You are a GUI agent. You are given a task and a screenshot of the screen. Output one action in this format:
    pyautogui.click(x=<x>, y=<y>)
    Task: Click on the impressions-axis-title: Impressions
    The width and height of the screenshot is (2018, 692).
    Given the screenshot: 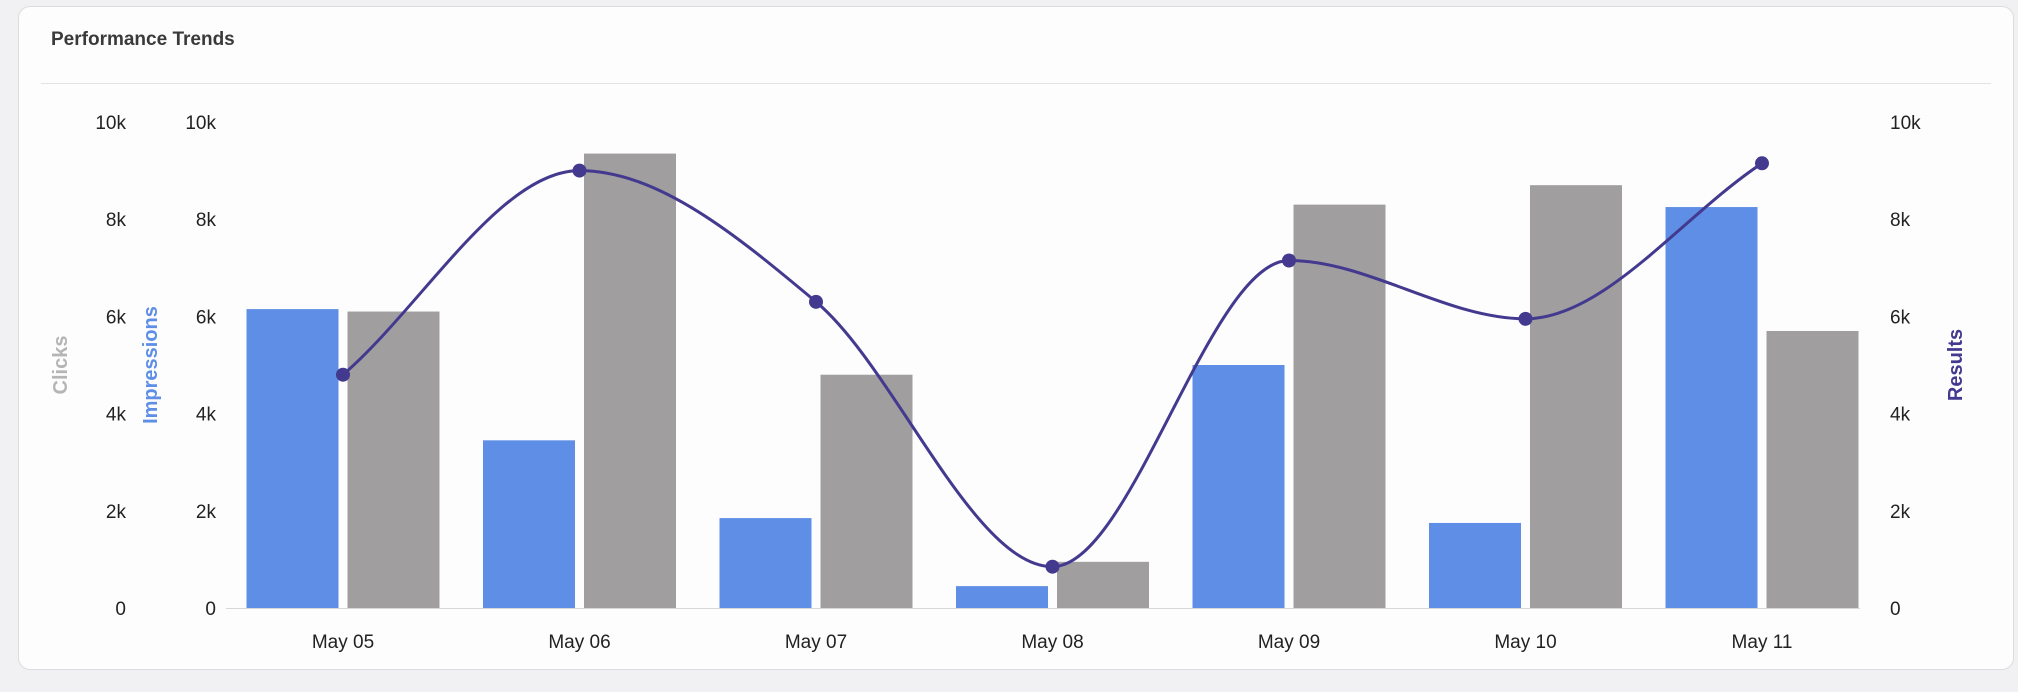 What is the action you would take?
    pyautogui.click(x=151, y=365)
    